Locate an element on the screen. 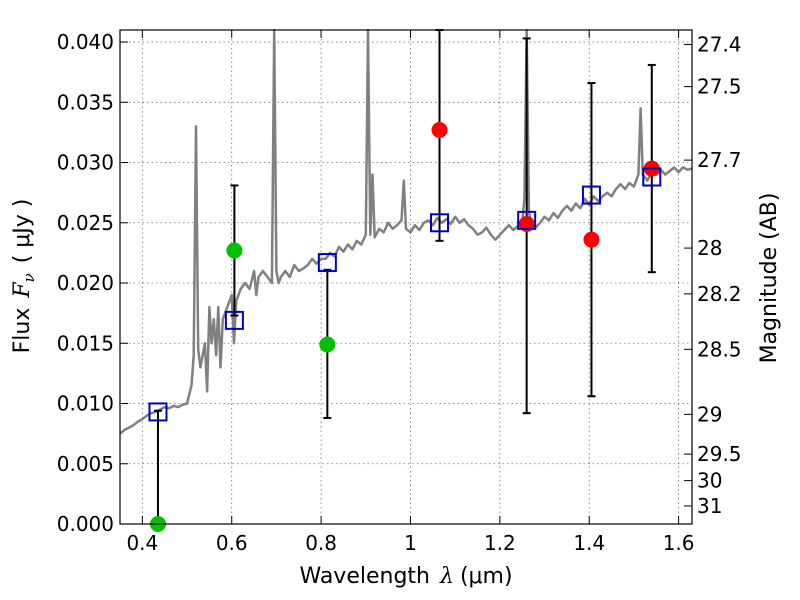 The height and width of the screenshot is (600, 800). x-axis-label-text: Wavelength is located at coordinates (364, 576).